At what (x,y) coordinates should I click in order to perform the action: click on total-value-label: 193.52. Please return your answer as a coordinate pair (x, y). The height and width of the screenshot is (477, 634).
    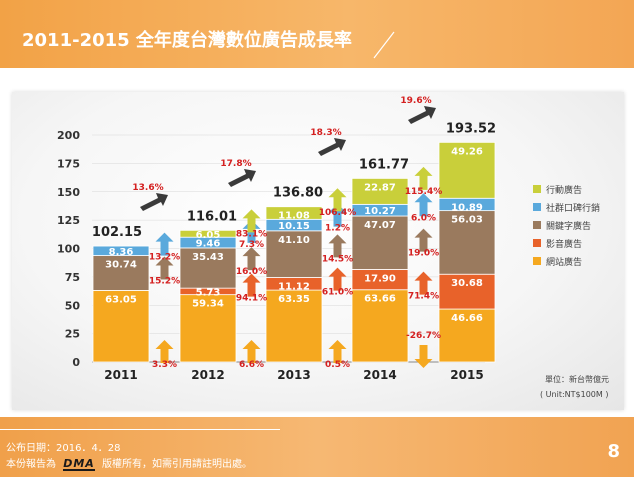
    Looking at the image, I should click on (471, 128).